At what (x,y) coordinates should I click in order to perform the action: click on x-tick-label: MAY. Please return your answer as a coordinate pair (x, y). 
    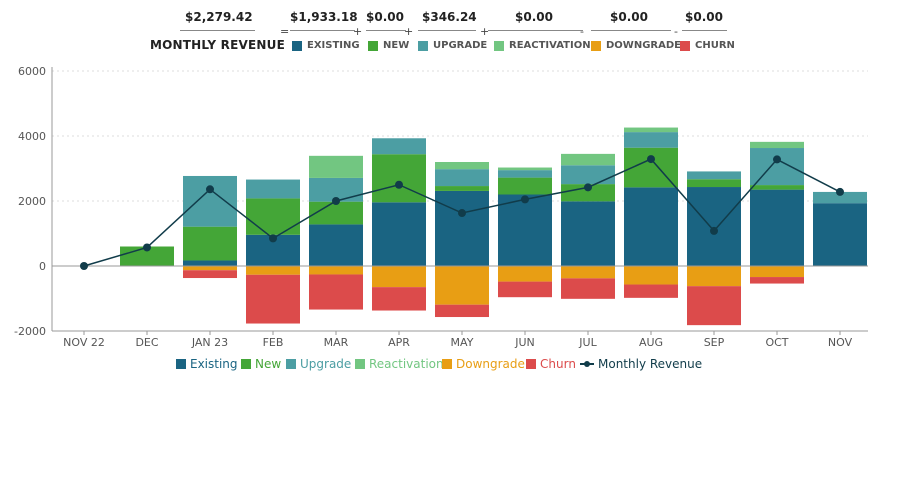
    Looking at the image, I should click on (462, 342).